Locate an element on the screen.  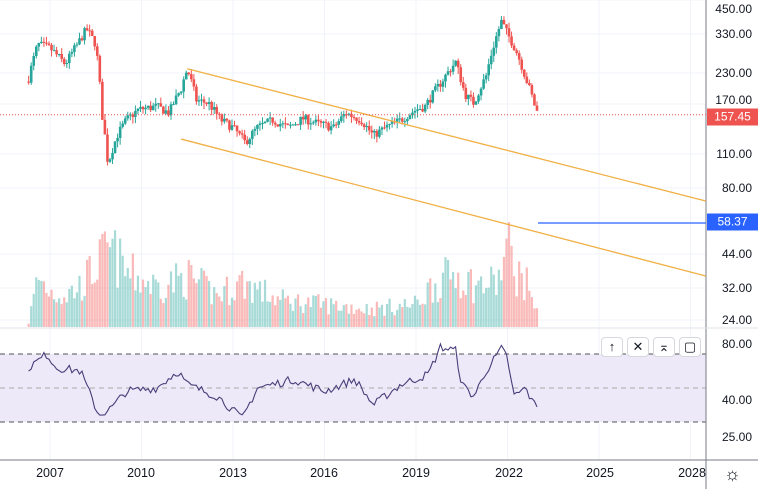
collapse-pane-button: ⌅ is located at coordinates (664, 347).